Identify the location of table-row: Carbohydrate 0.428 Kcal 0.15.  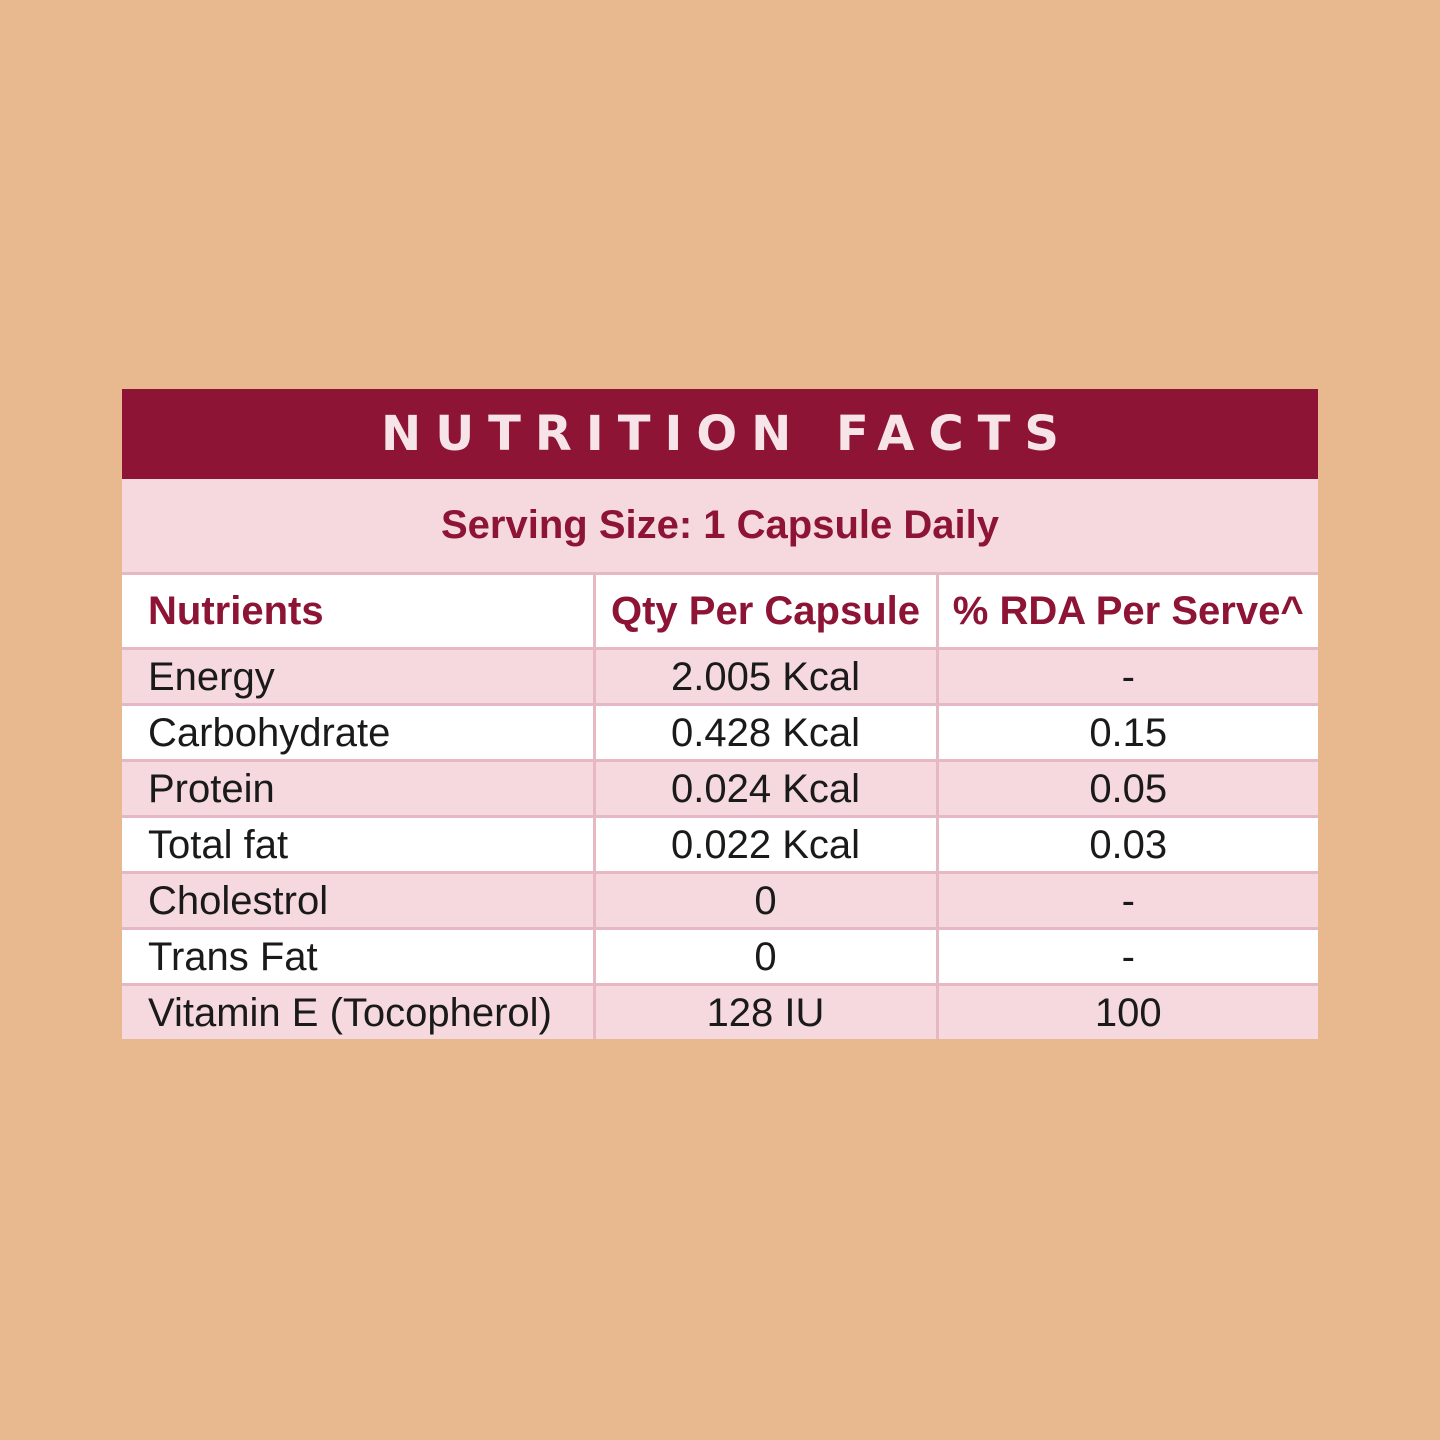
(720, 733).